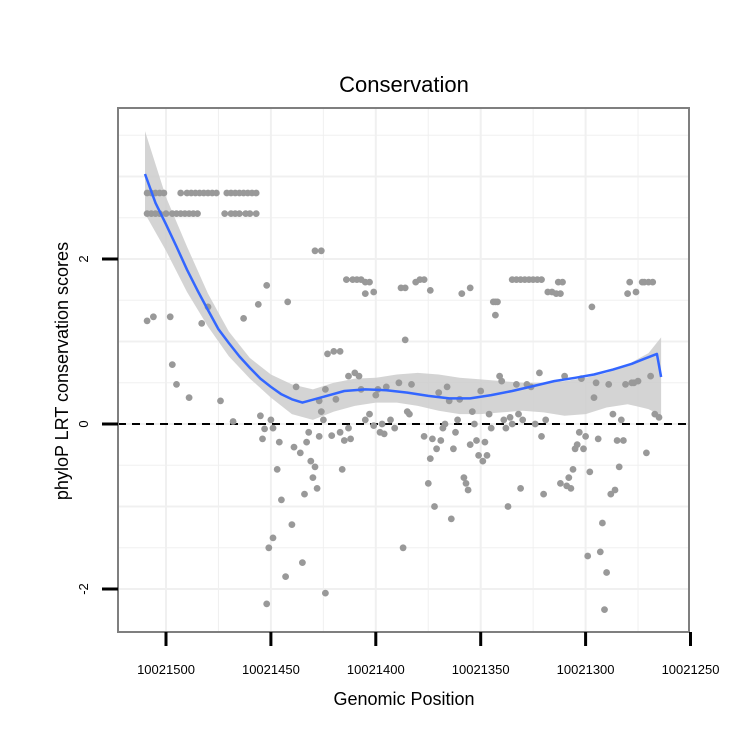  I want to click on chart-title: Conservation, so click(404, 84).